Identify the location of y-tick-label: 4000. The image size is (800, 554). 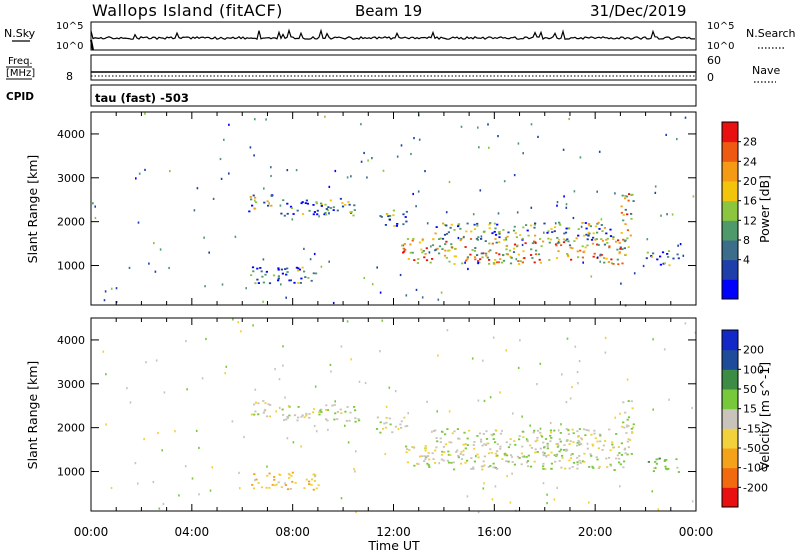
(71, 134).